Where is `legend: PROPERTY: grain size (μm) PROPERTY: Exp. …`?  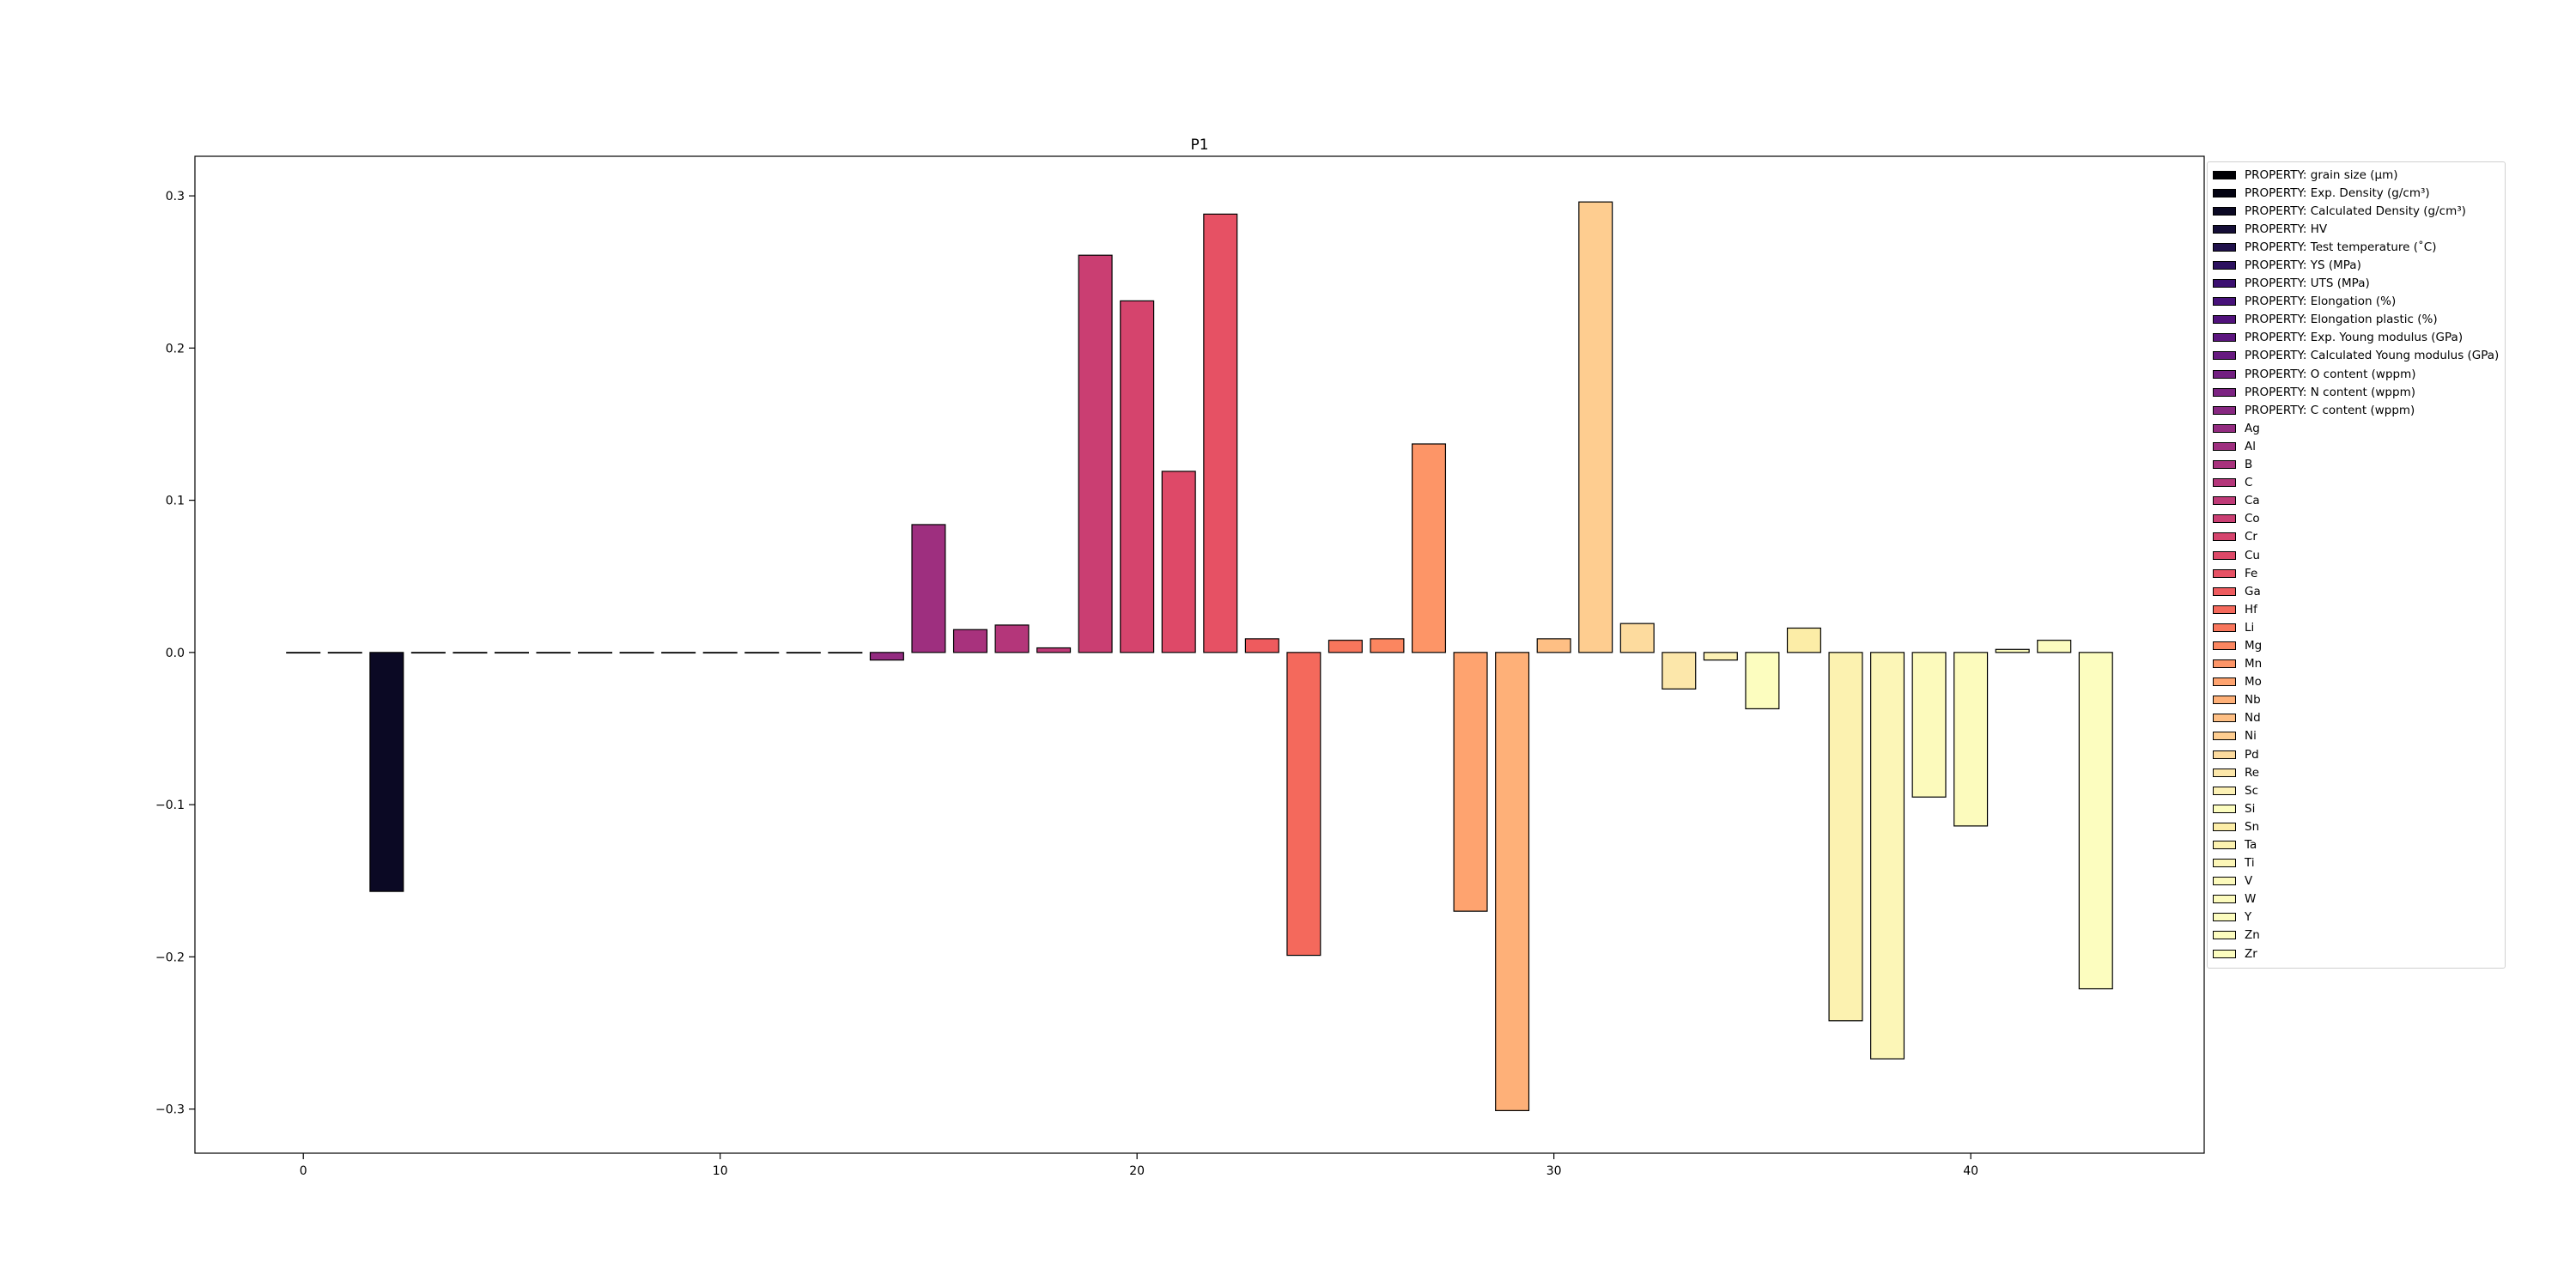 legend: PROPERTY: grain size (μm) PROPERTY: Exp. … is located at coordinates (2356, 565).